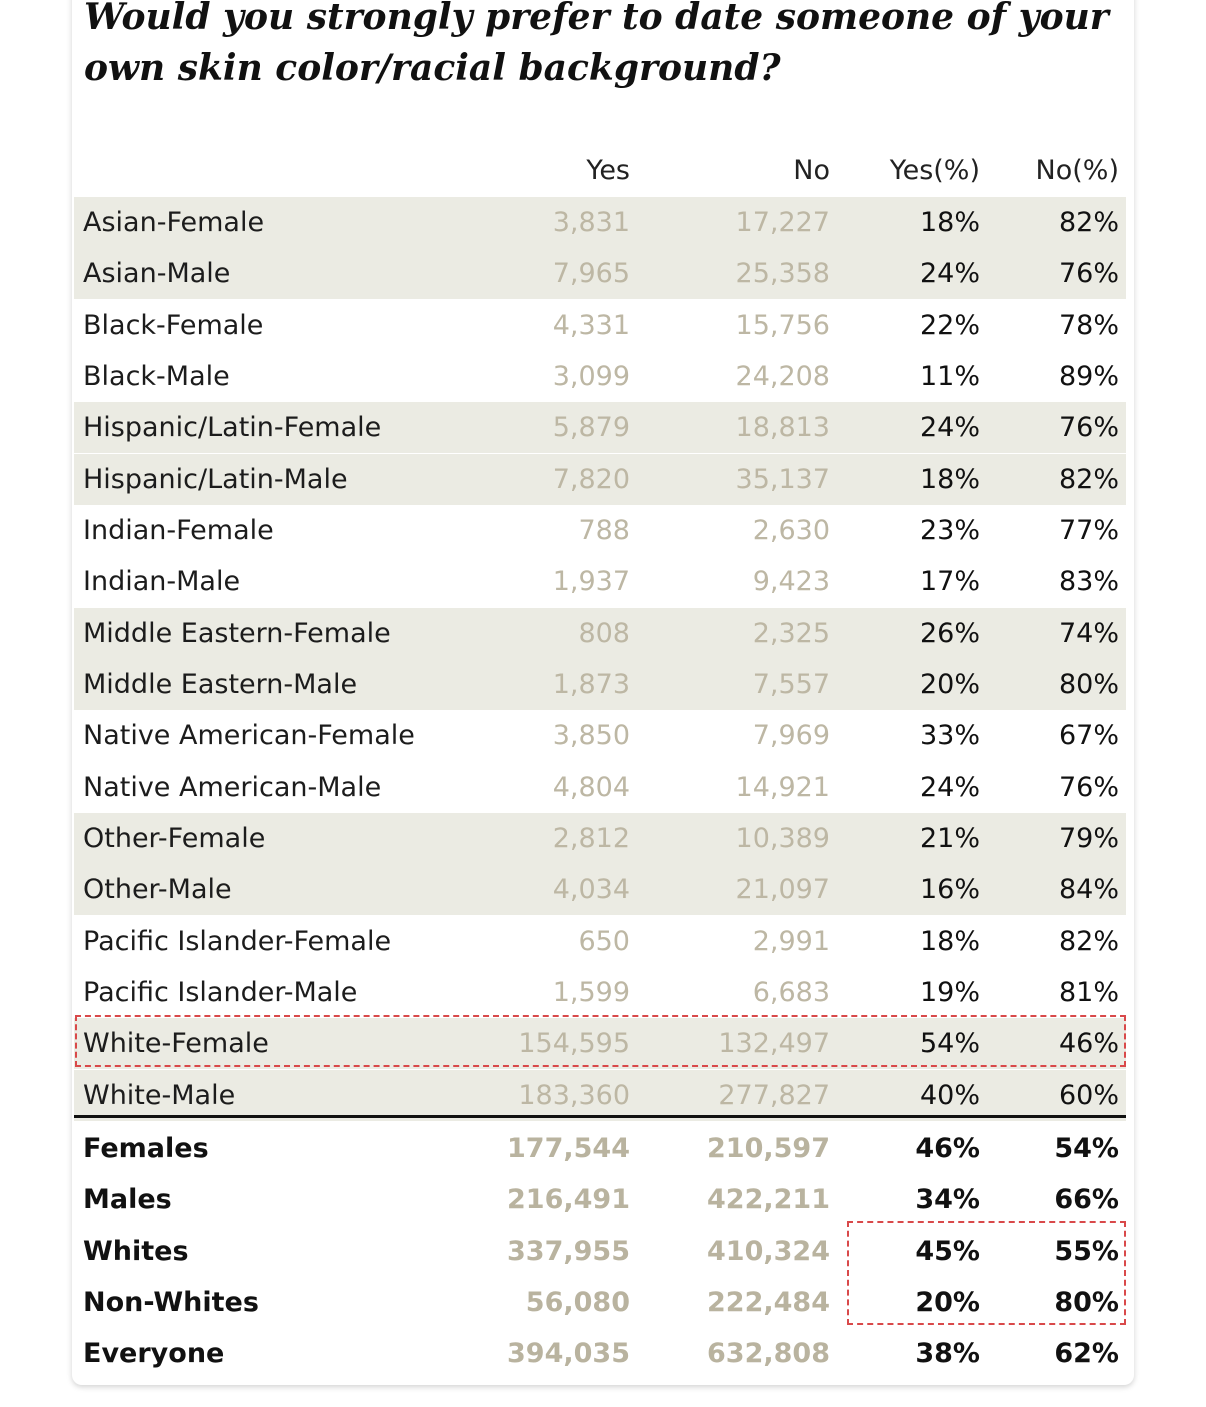 The width and height of the screenshot is (1206, 1407). I want to click on row-label: Black-Male, so click(156, 376).